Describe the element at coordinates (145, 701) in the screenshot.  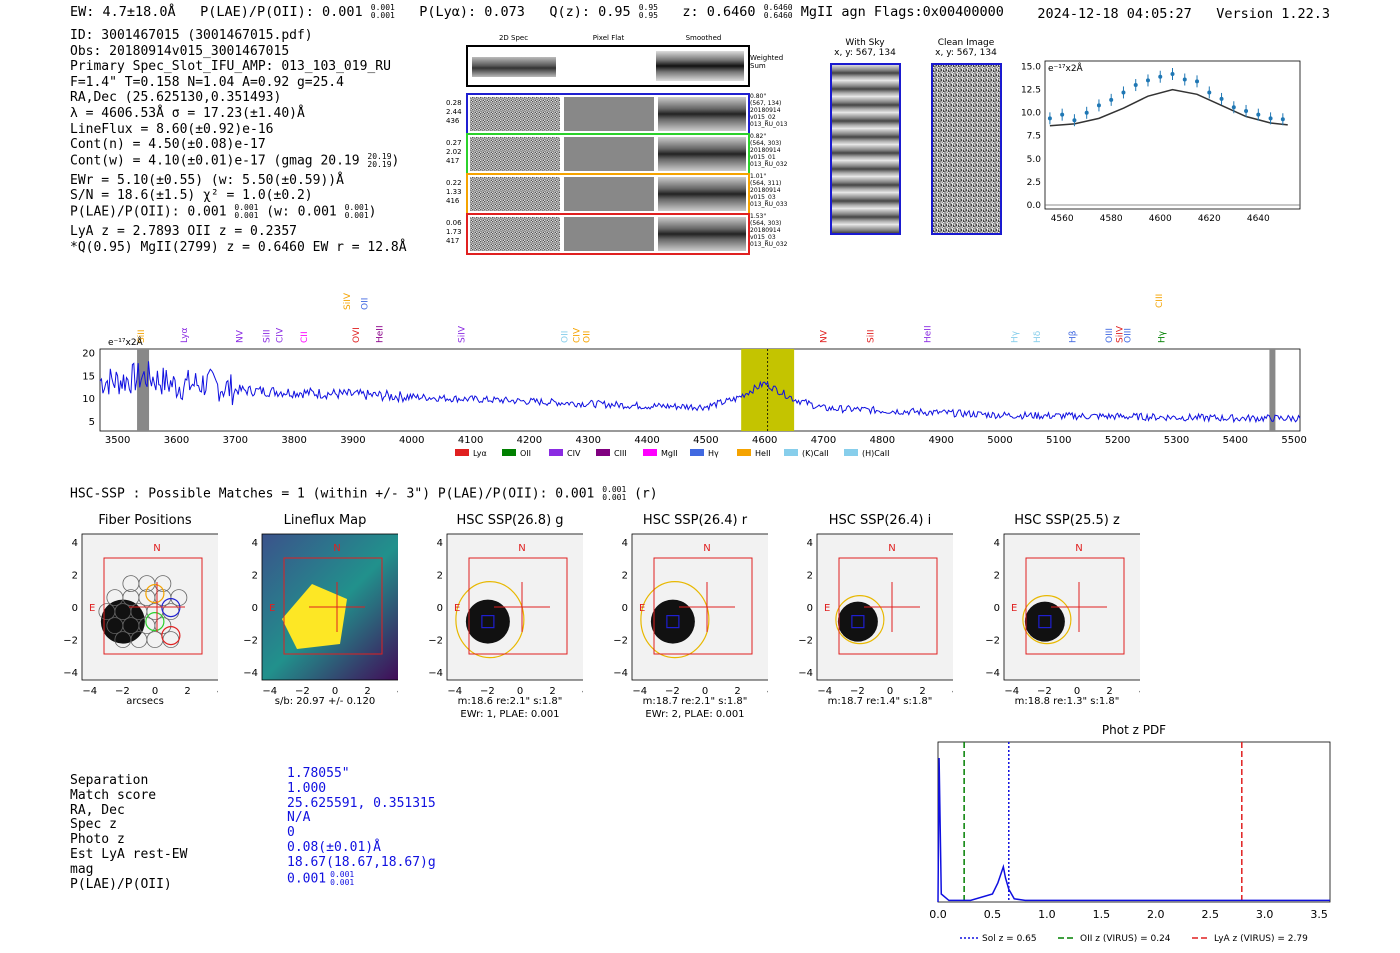
I see `thumbnail-caption: arcsecs` at that location.